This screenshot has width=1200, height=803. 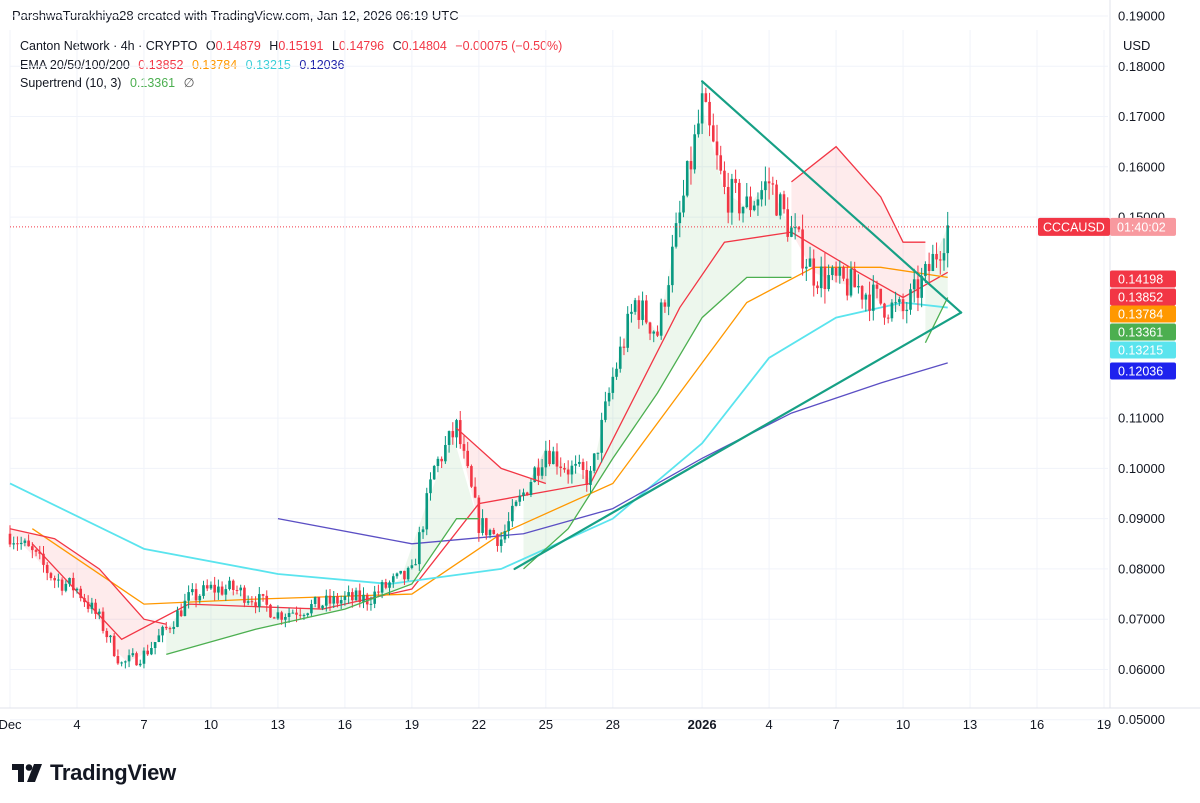 What do you see at coordinates (274, 46) in the screenshot?
I see `ohlc-high-label: H` at bounding box center [274, 46].